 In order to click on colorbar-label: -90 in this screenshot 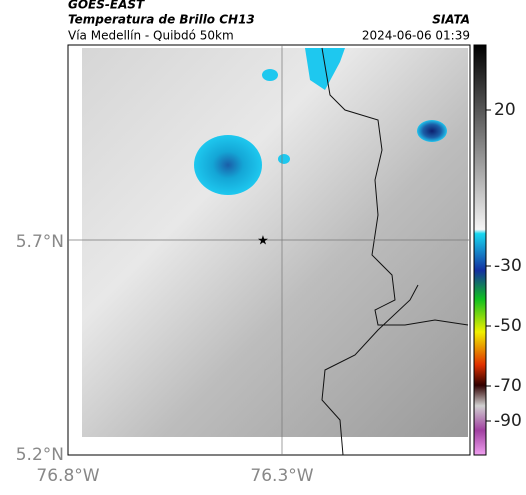, I will do `click(508, 421)`.